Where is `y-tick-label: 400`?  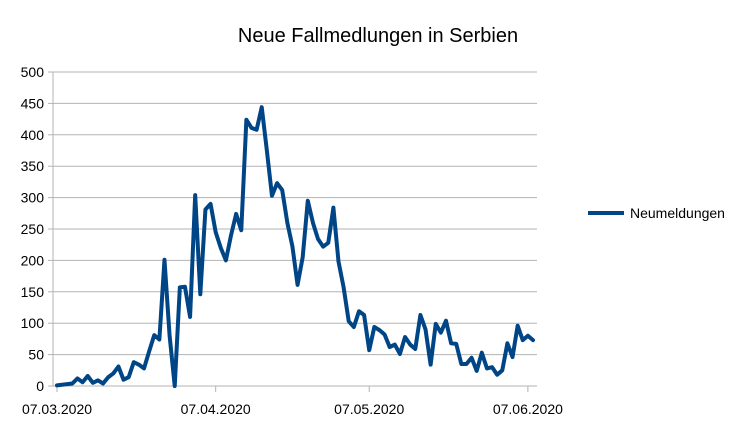 y-tick-label: 400 is located at coordinates (33, 135).